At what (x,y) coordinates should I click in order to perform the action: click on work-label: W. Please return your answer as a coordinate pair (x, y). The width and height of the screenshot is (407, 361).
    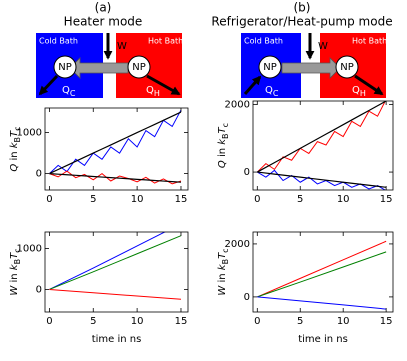
    Looking at the image, I should click on (122, 46).